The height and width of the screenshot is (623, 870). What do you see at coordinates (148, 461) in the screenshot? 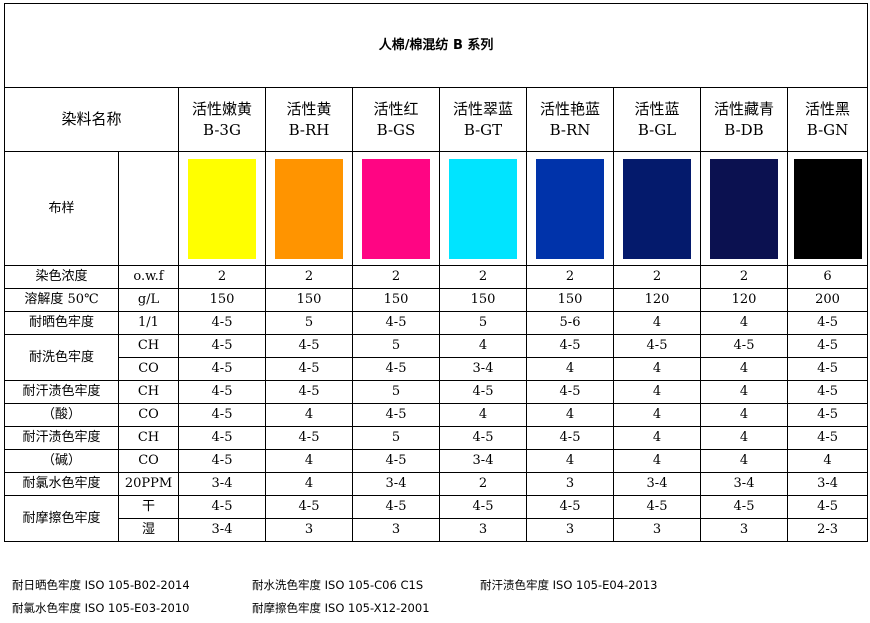
I see `row-condition: CO` at bounding box center [148, 461].